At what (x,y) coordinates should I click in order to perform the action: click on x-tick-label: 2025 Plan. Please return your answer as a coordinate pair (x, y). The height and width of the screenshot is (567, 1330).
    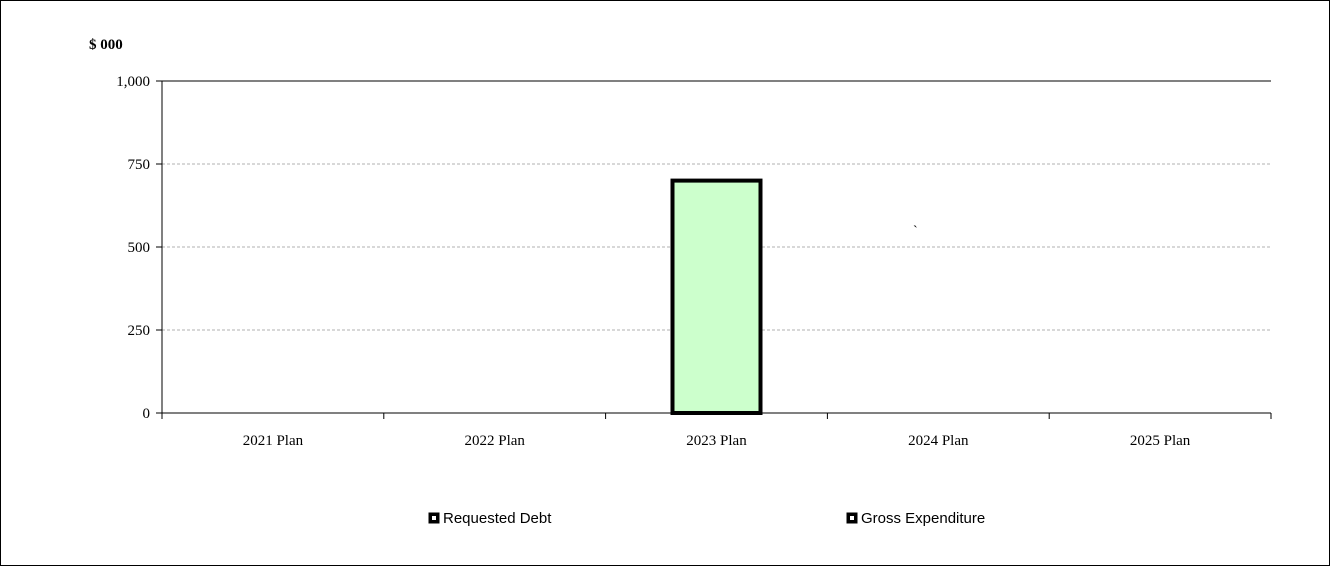
    Looking at the image, I should click on (1160, 441).